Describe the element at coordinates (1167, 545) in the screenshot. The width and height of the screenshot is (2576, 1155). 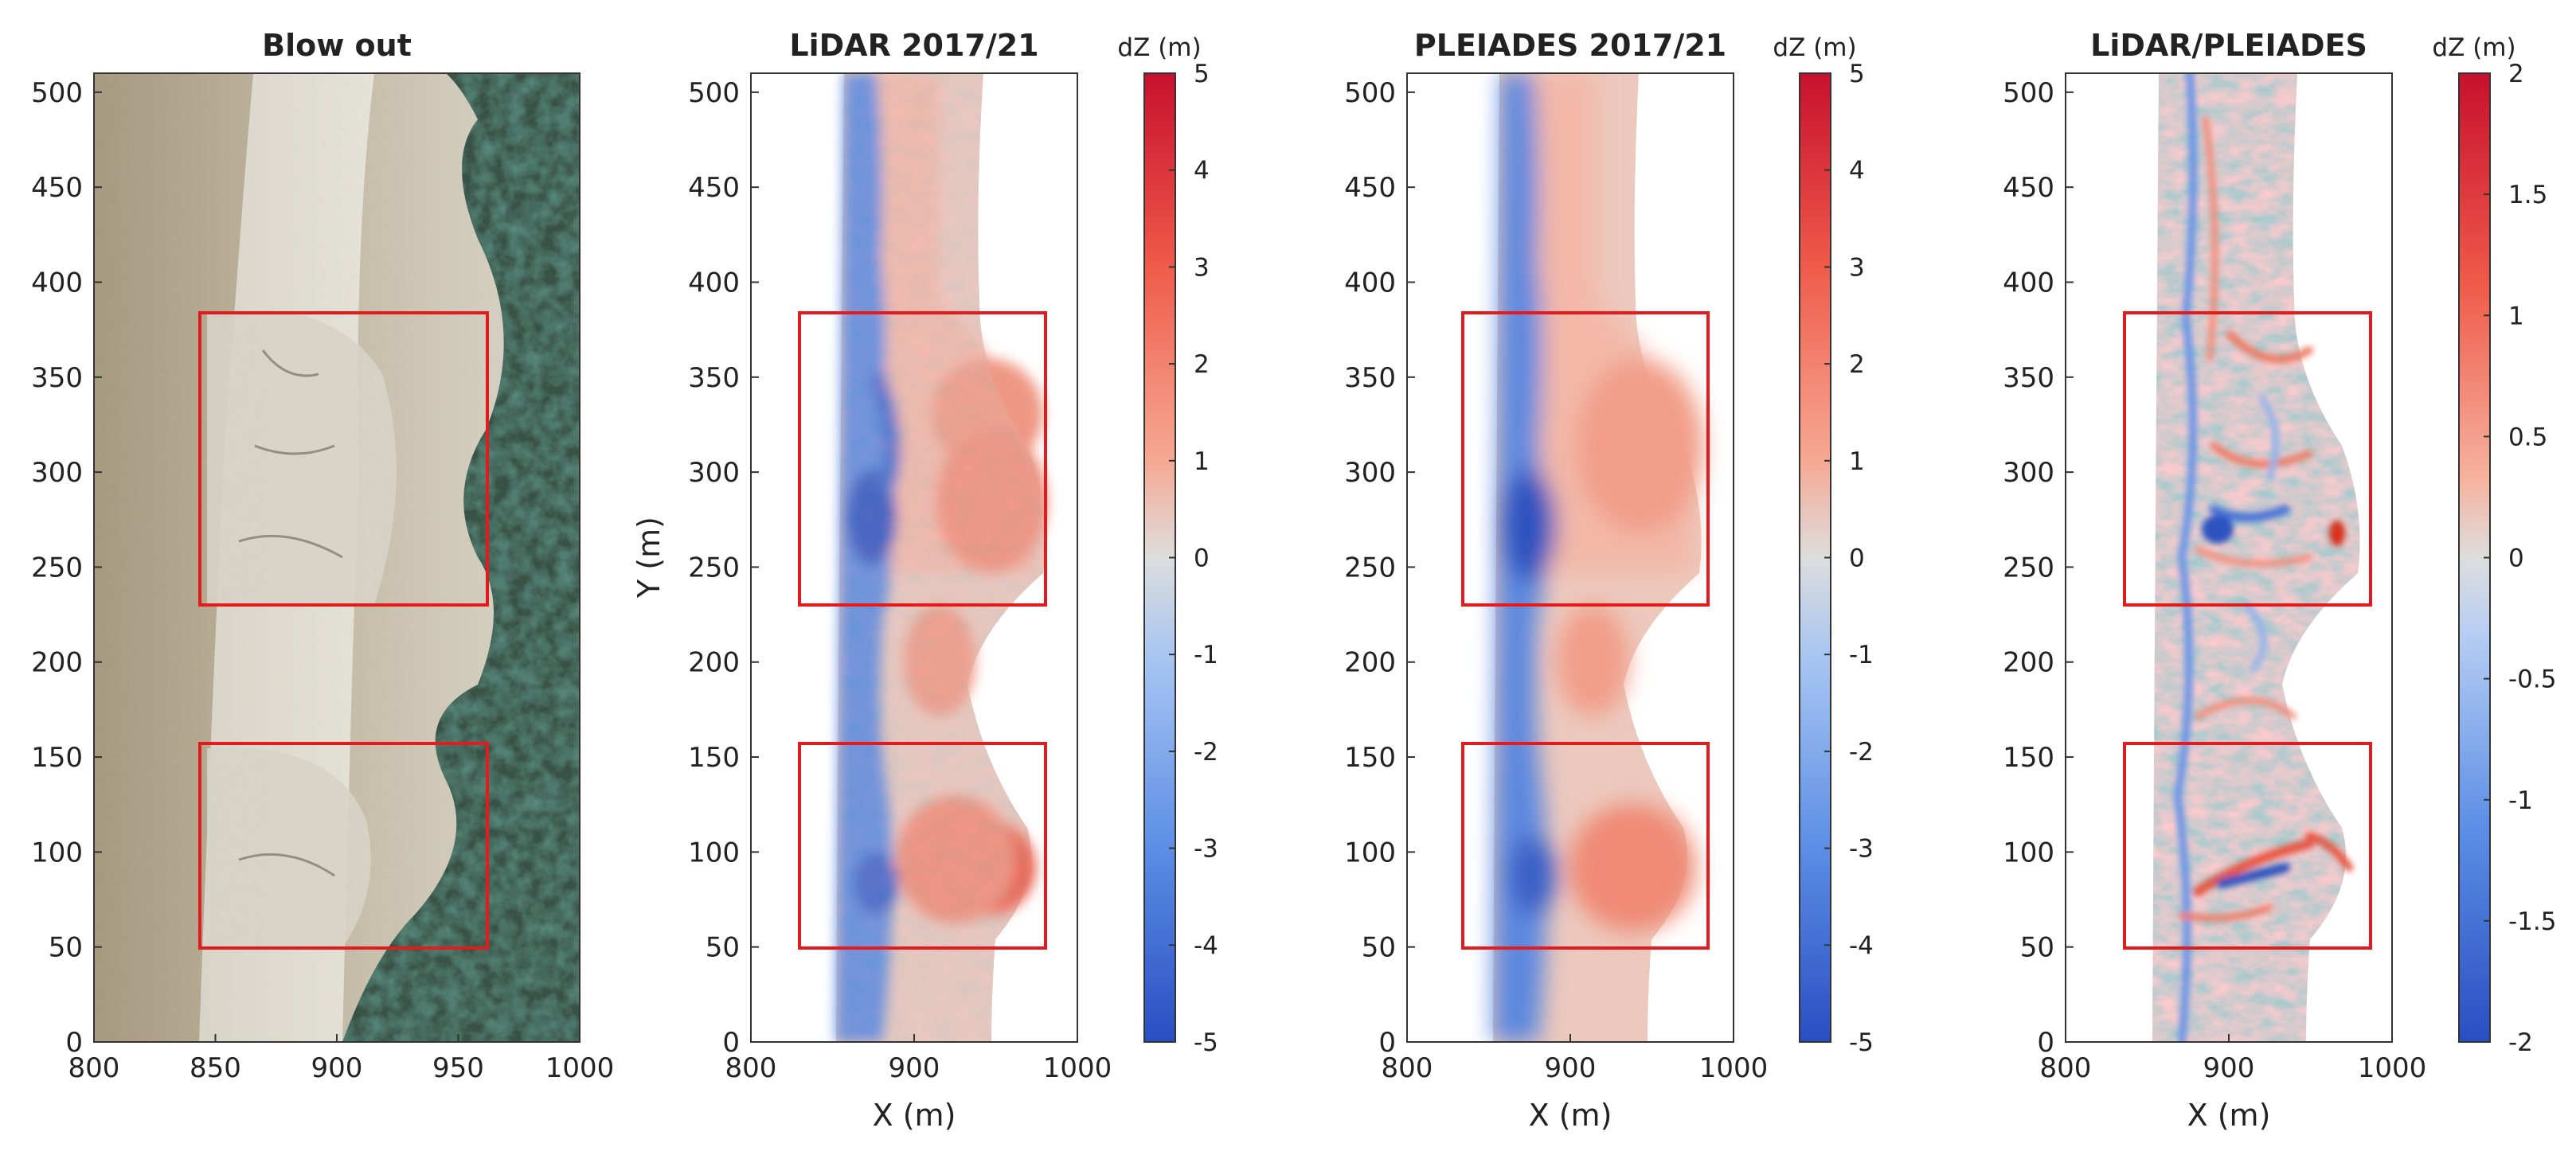
I see `colorbar-lidar: dZ (m) 5 4 3 2 1 0 -1 -2 -3 -4 -5` at that location.